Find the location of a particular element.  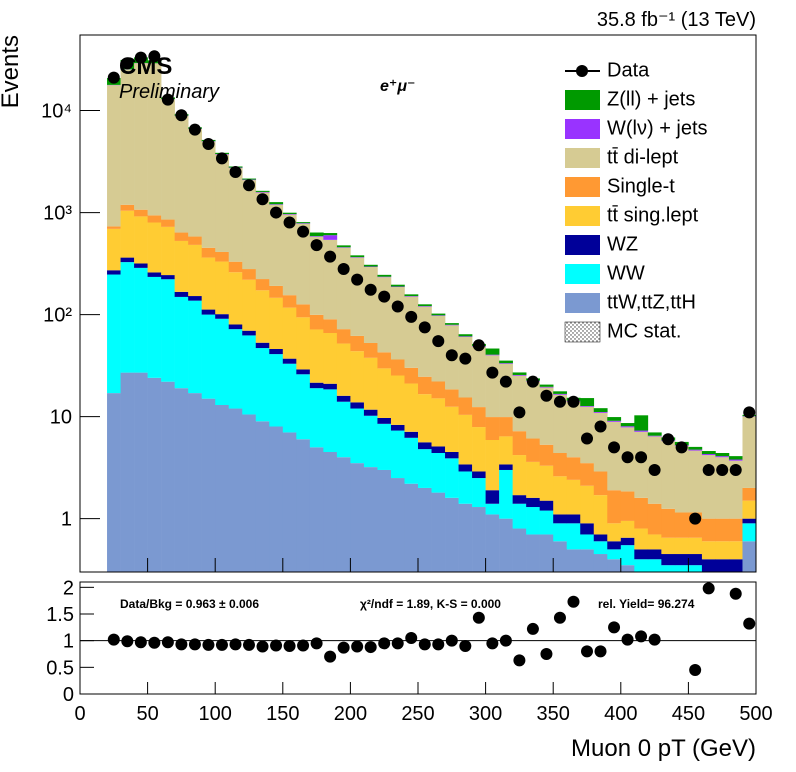

legend-label: Single-t is located at coordinates (641, 186).